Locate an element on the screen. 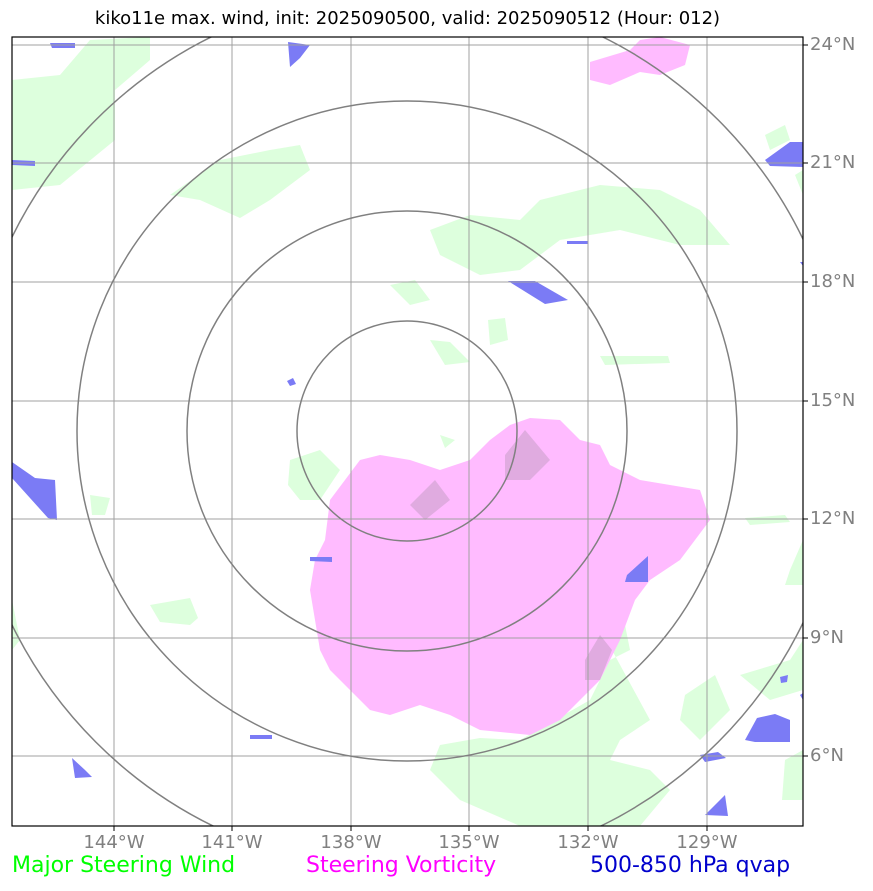  lon-label-129w: 129°W is located at coordinates (707, 842).